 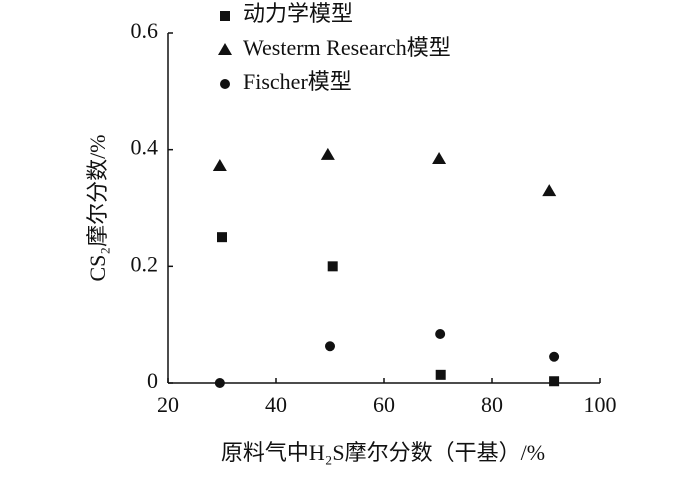 I want to click on legend-label: Westerm Research模型, so click(x=347, y=47).